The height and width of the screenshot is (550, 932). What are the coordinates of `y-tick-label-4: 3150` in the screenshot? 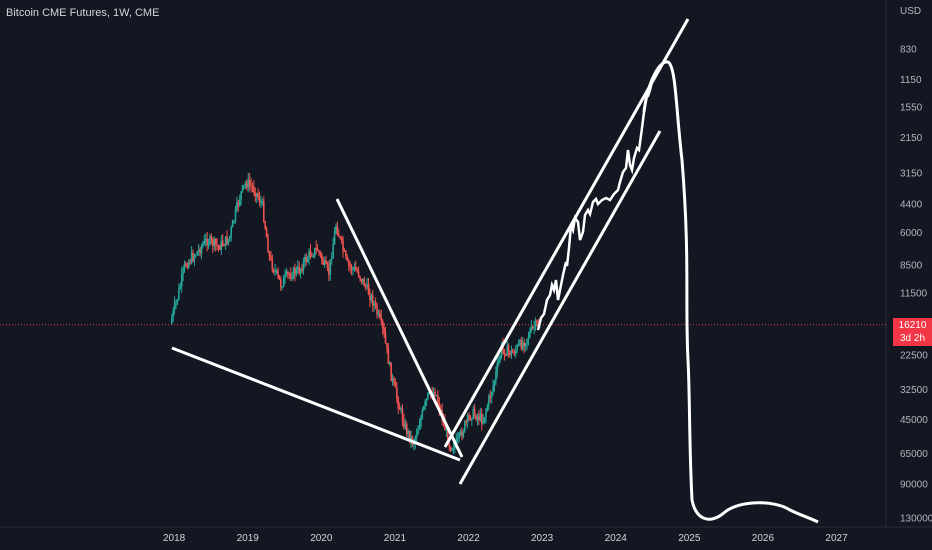 It's located at (911, 173).